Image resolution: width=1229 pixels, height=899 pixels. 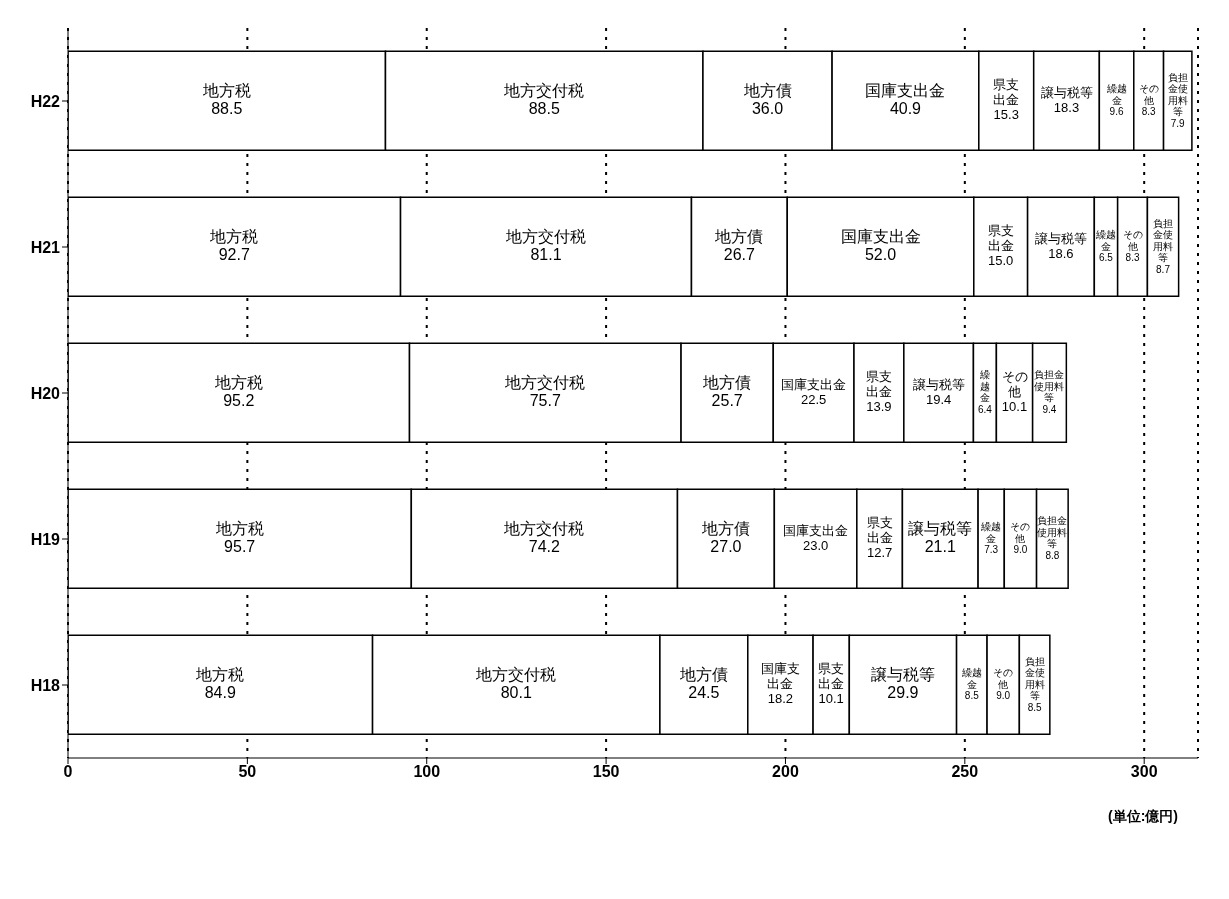 What do you see at coordinates (1049, 409) in the screenshot?
I see `data-label: 9.4` at bounding box center [1049, 409].